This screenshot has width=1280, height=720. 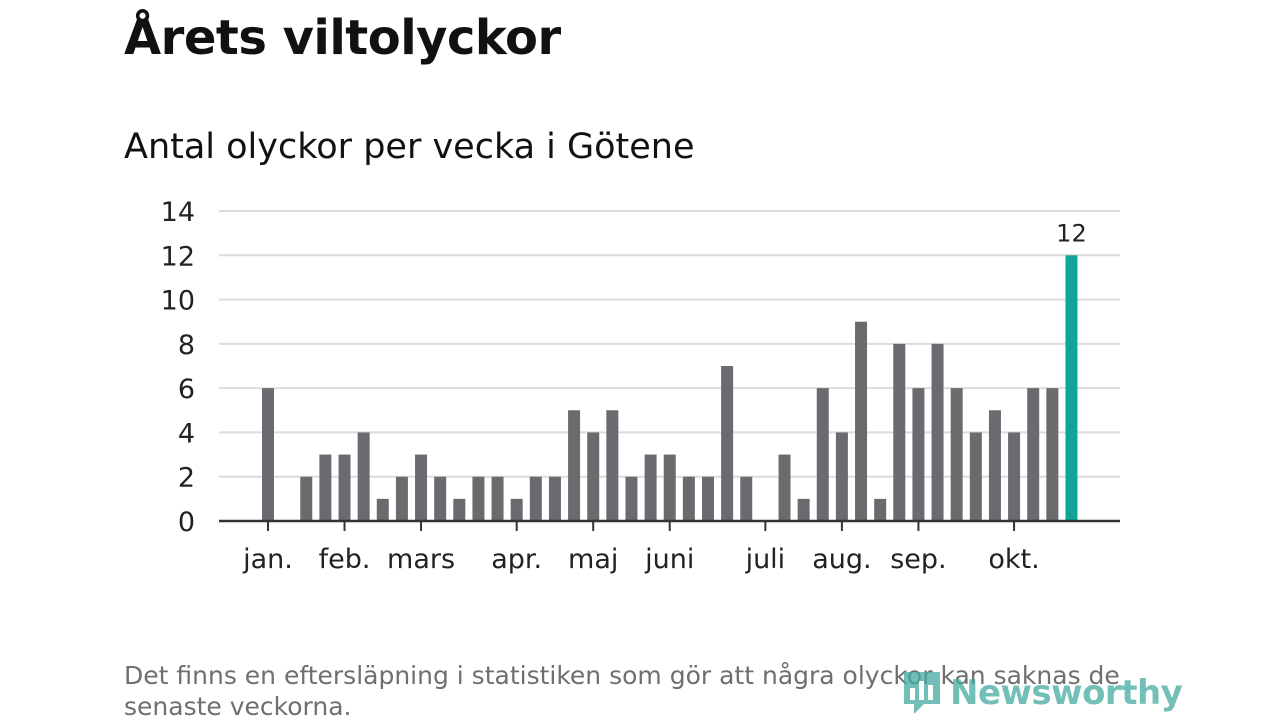 What do you see at coordinates (178, 256) in the screenshot?
I see `y-tick-label: 12` at bounding box center [178, 256].